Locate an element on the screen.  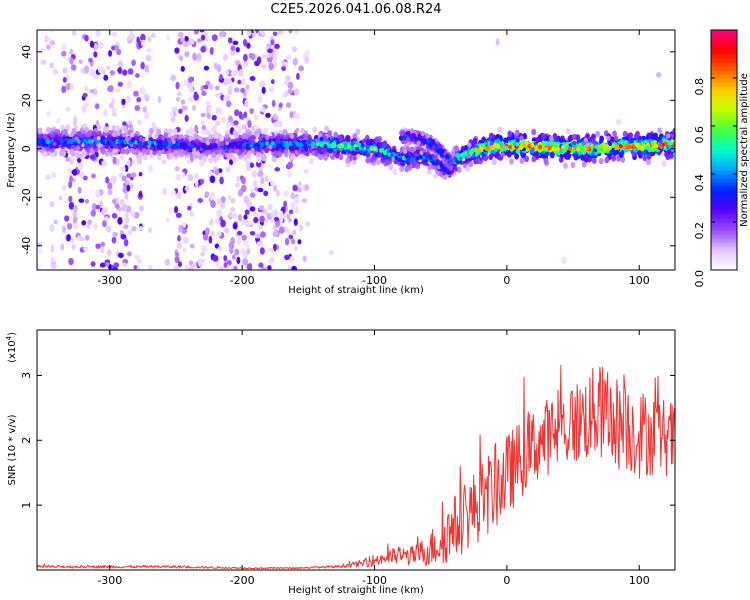
colorbar-tick-label: 0.2 is located at coordinates (699, 231).